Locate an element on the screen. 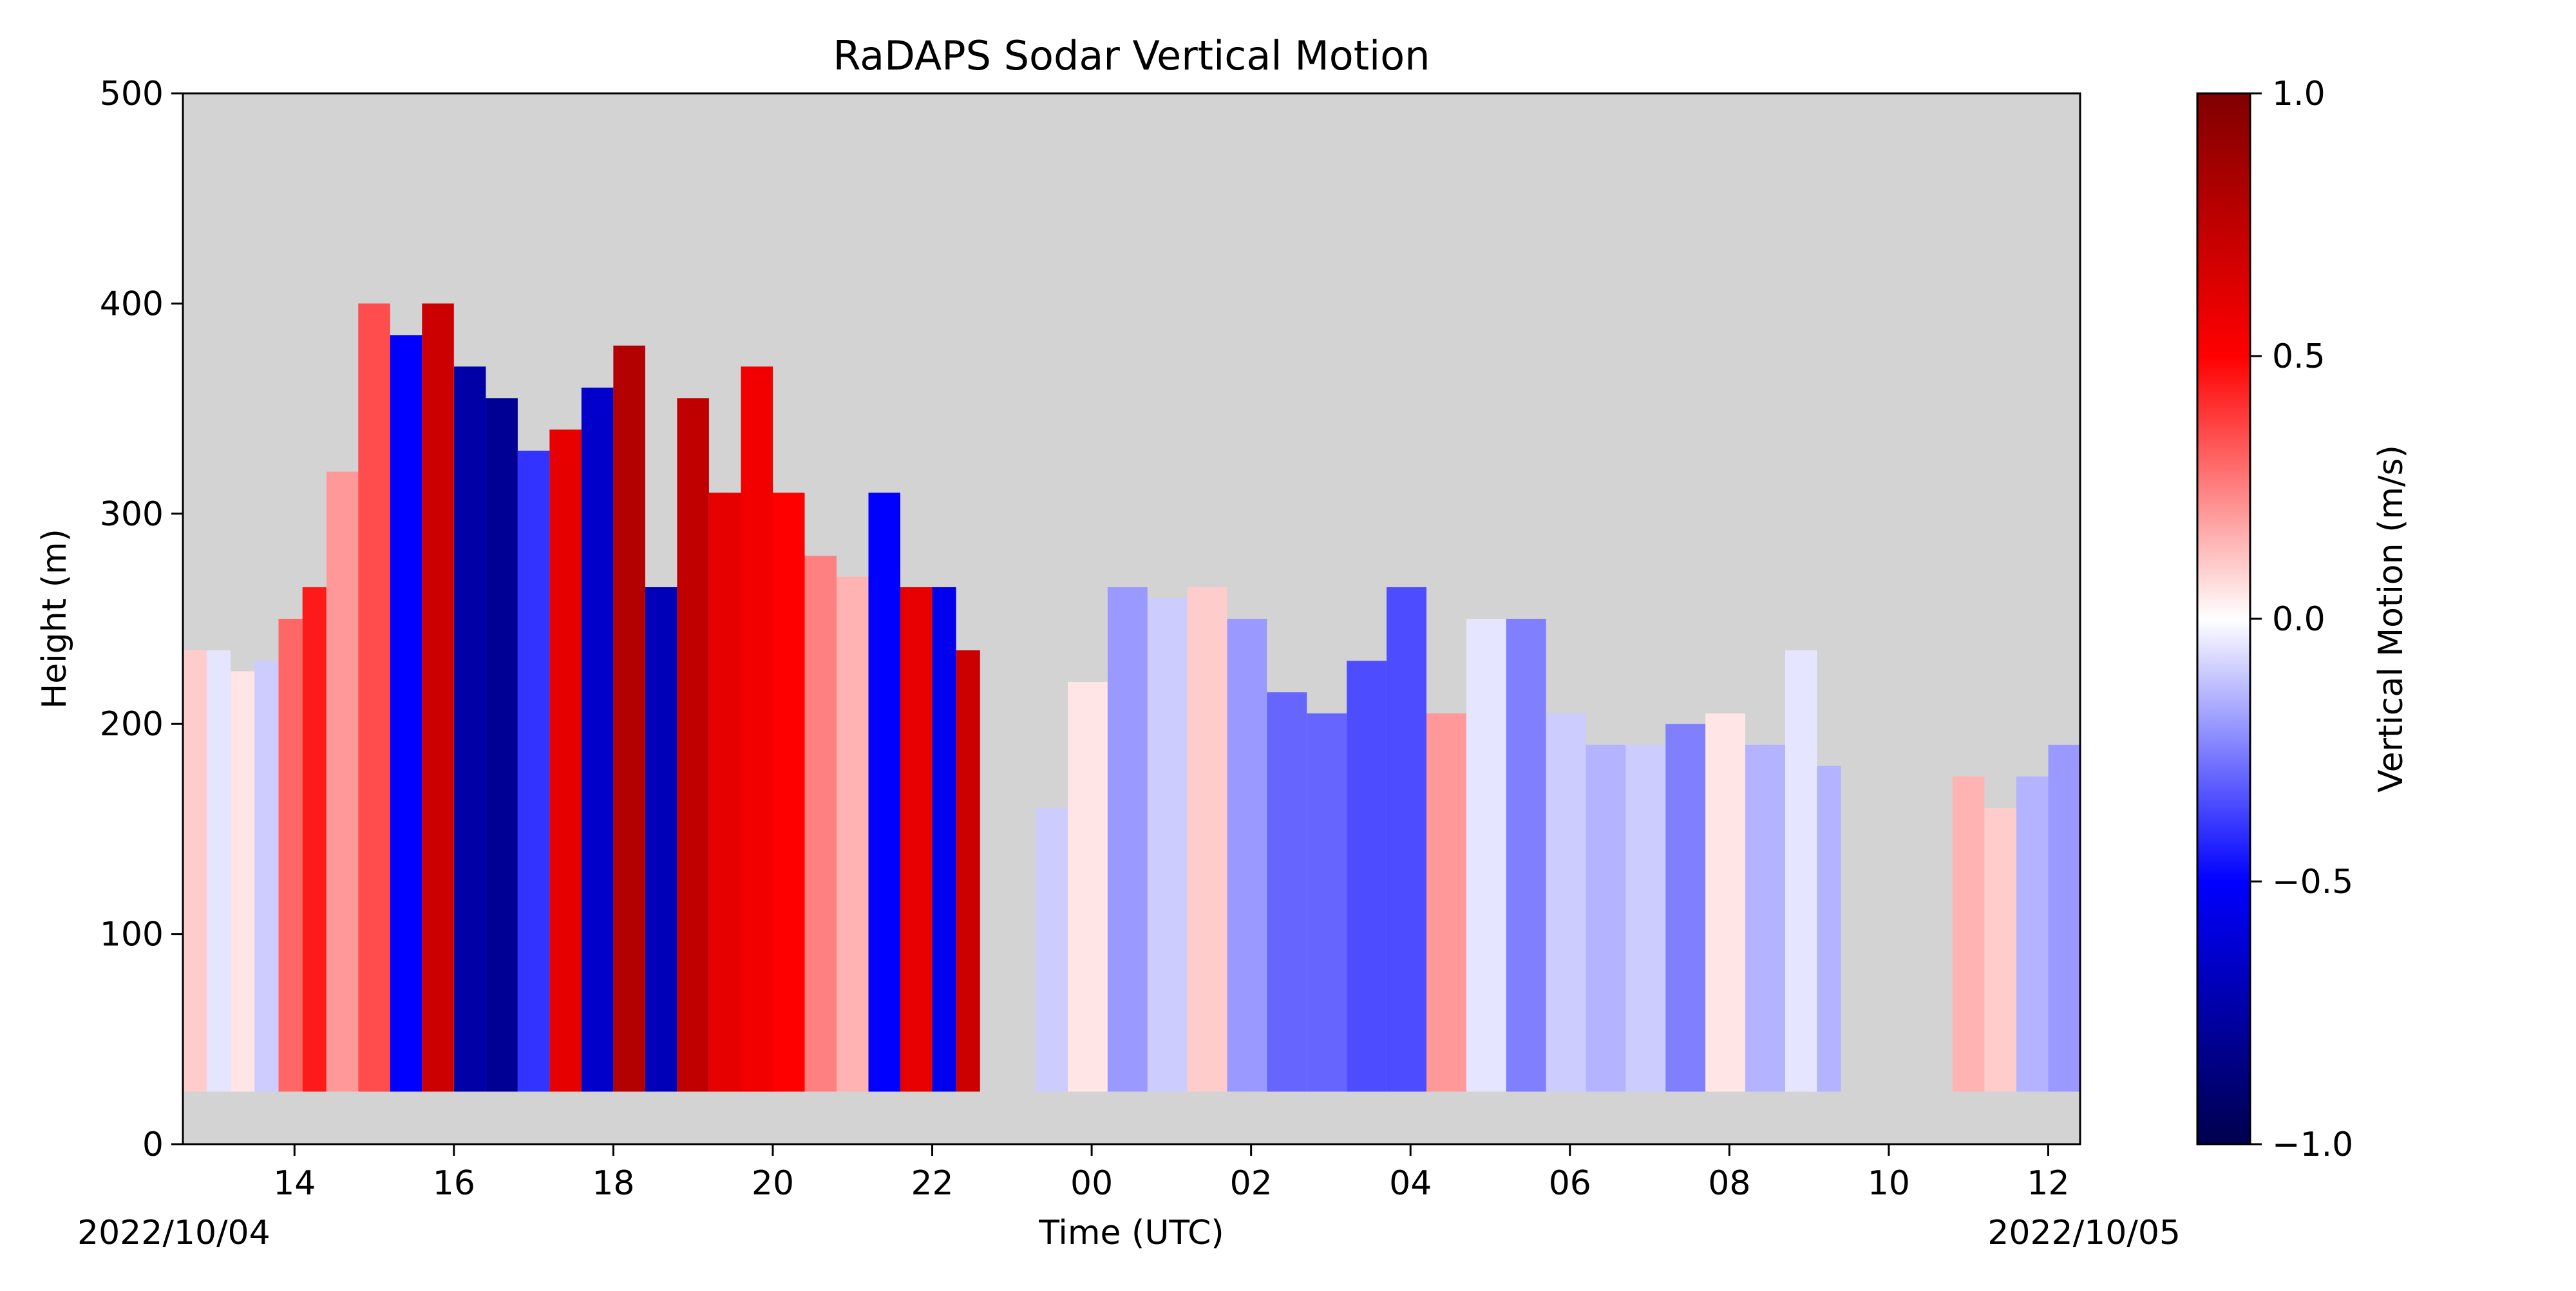  y-tick-label: 400 is located at coordinates (132, 304).